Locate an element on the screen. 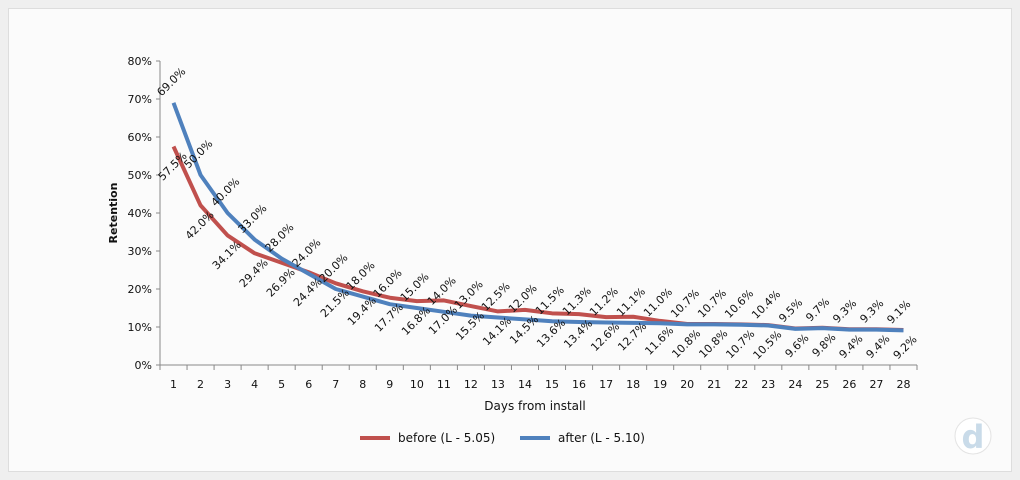  y-tick-label: 50% is located at coordinates (140, 175).